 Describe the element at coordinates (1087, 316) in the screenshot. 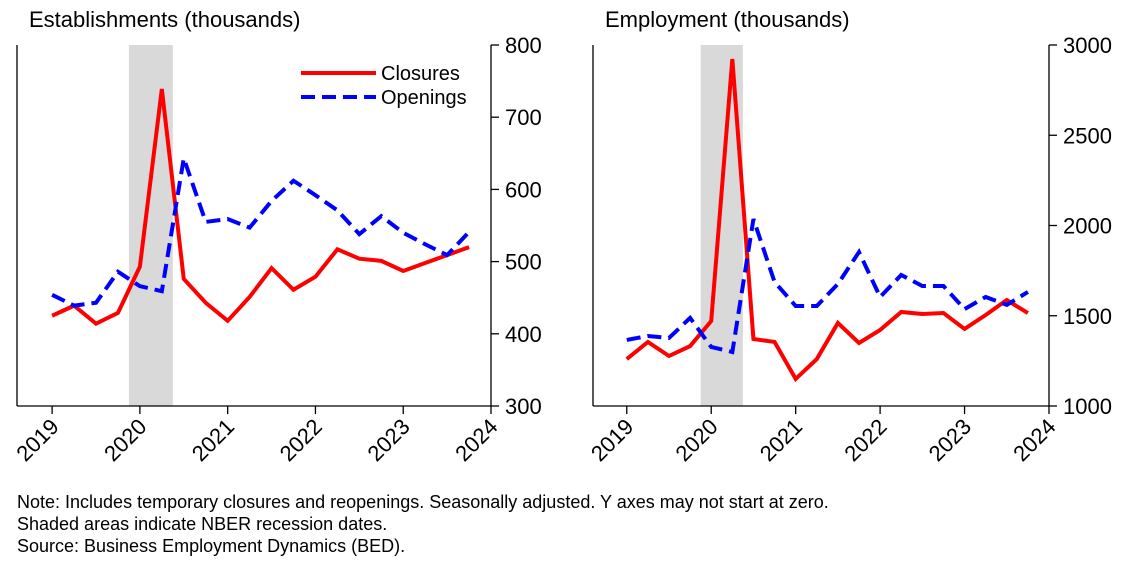

I see `y-tick-label: 1500` at that location.